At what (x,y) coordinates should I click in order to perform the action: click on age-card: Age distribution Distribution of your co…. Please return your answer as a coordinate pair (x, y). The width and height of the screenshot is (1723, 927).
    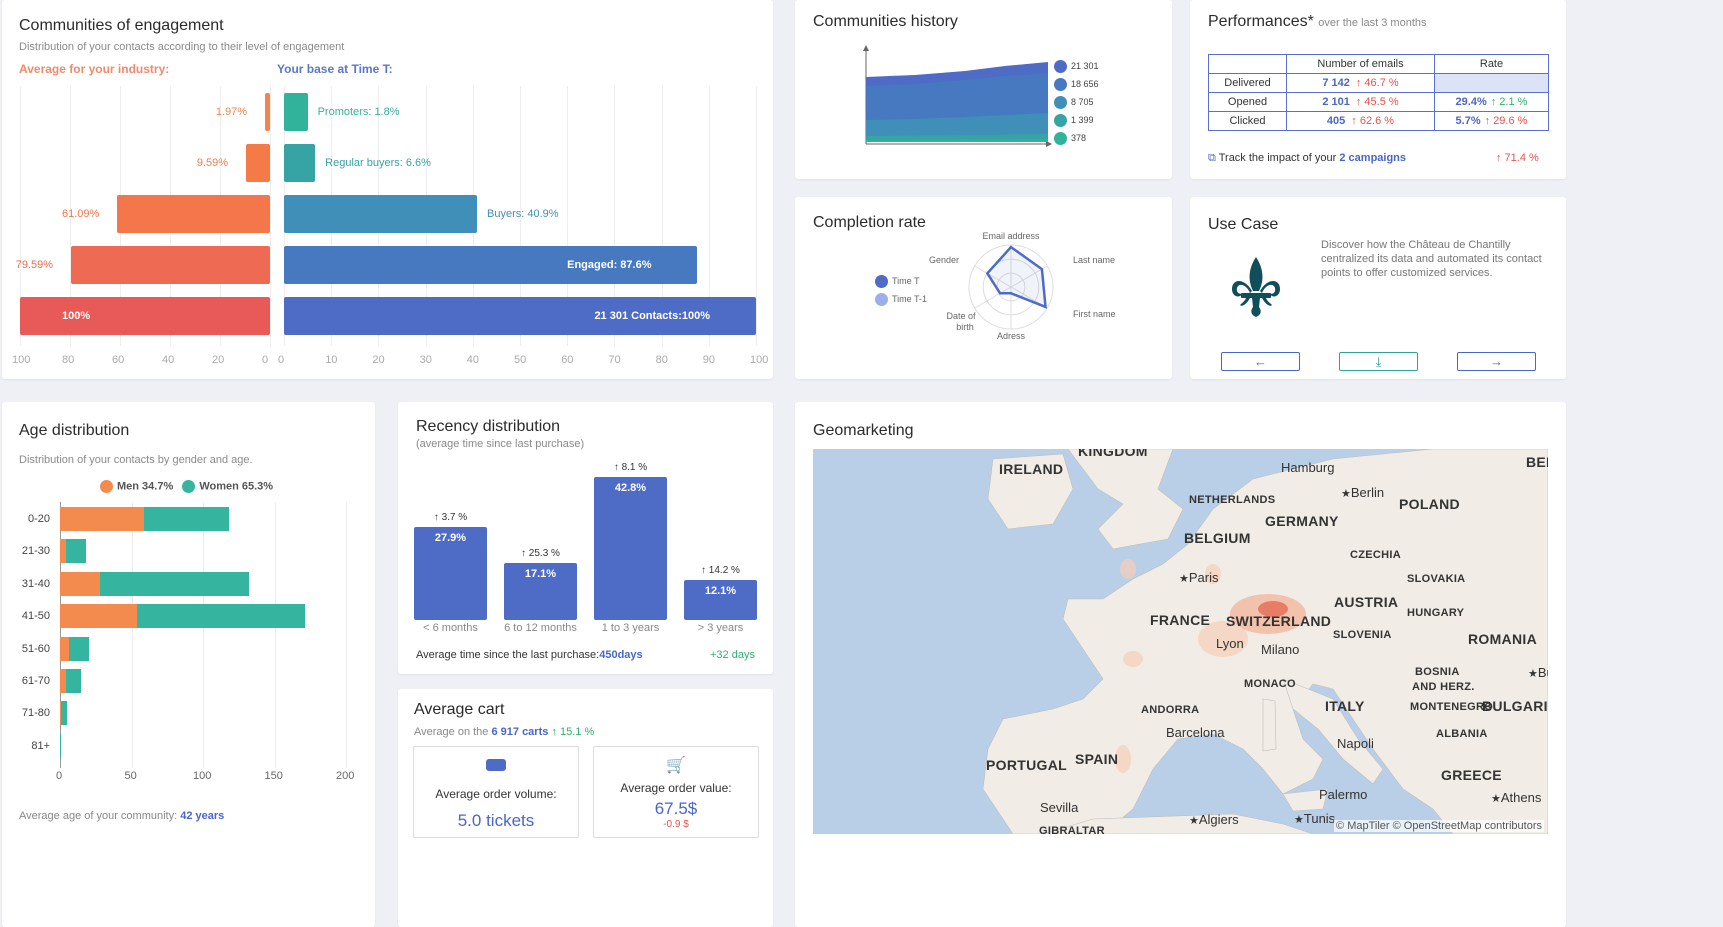
    Looking at the image, I should click on (188, 664).